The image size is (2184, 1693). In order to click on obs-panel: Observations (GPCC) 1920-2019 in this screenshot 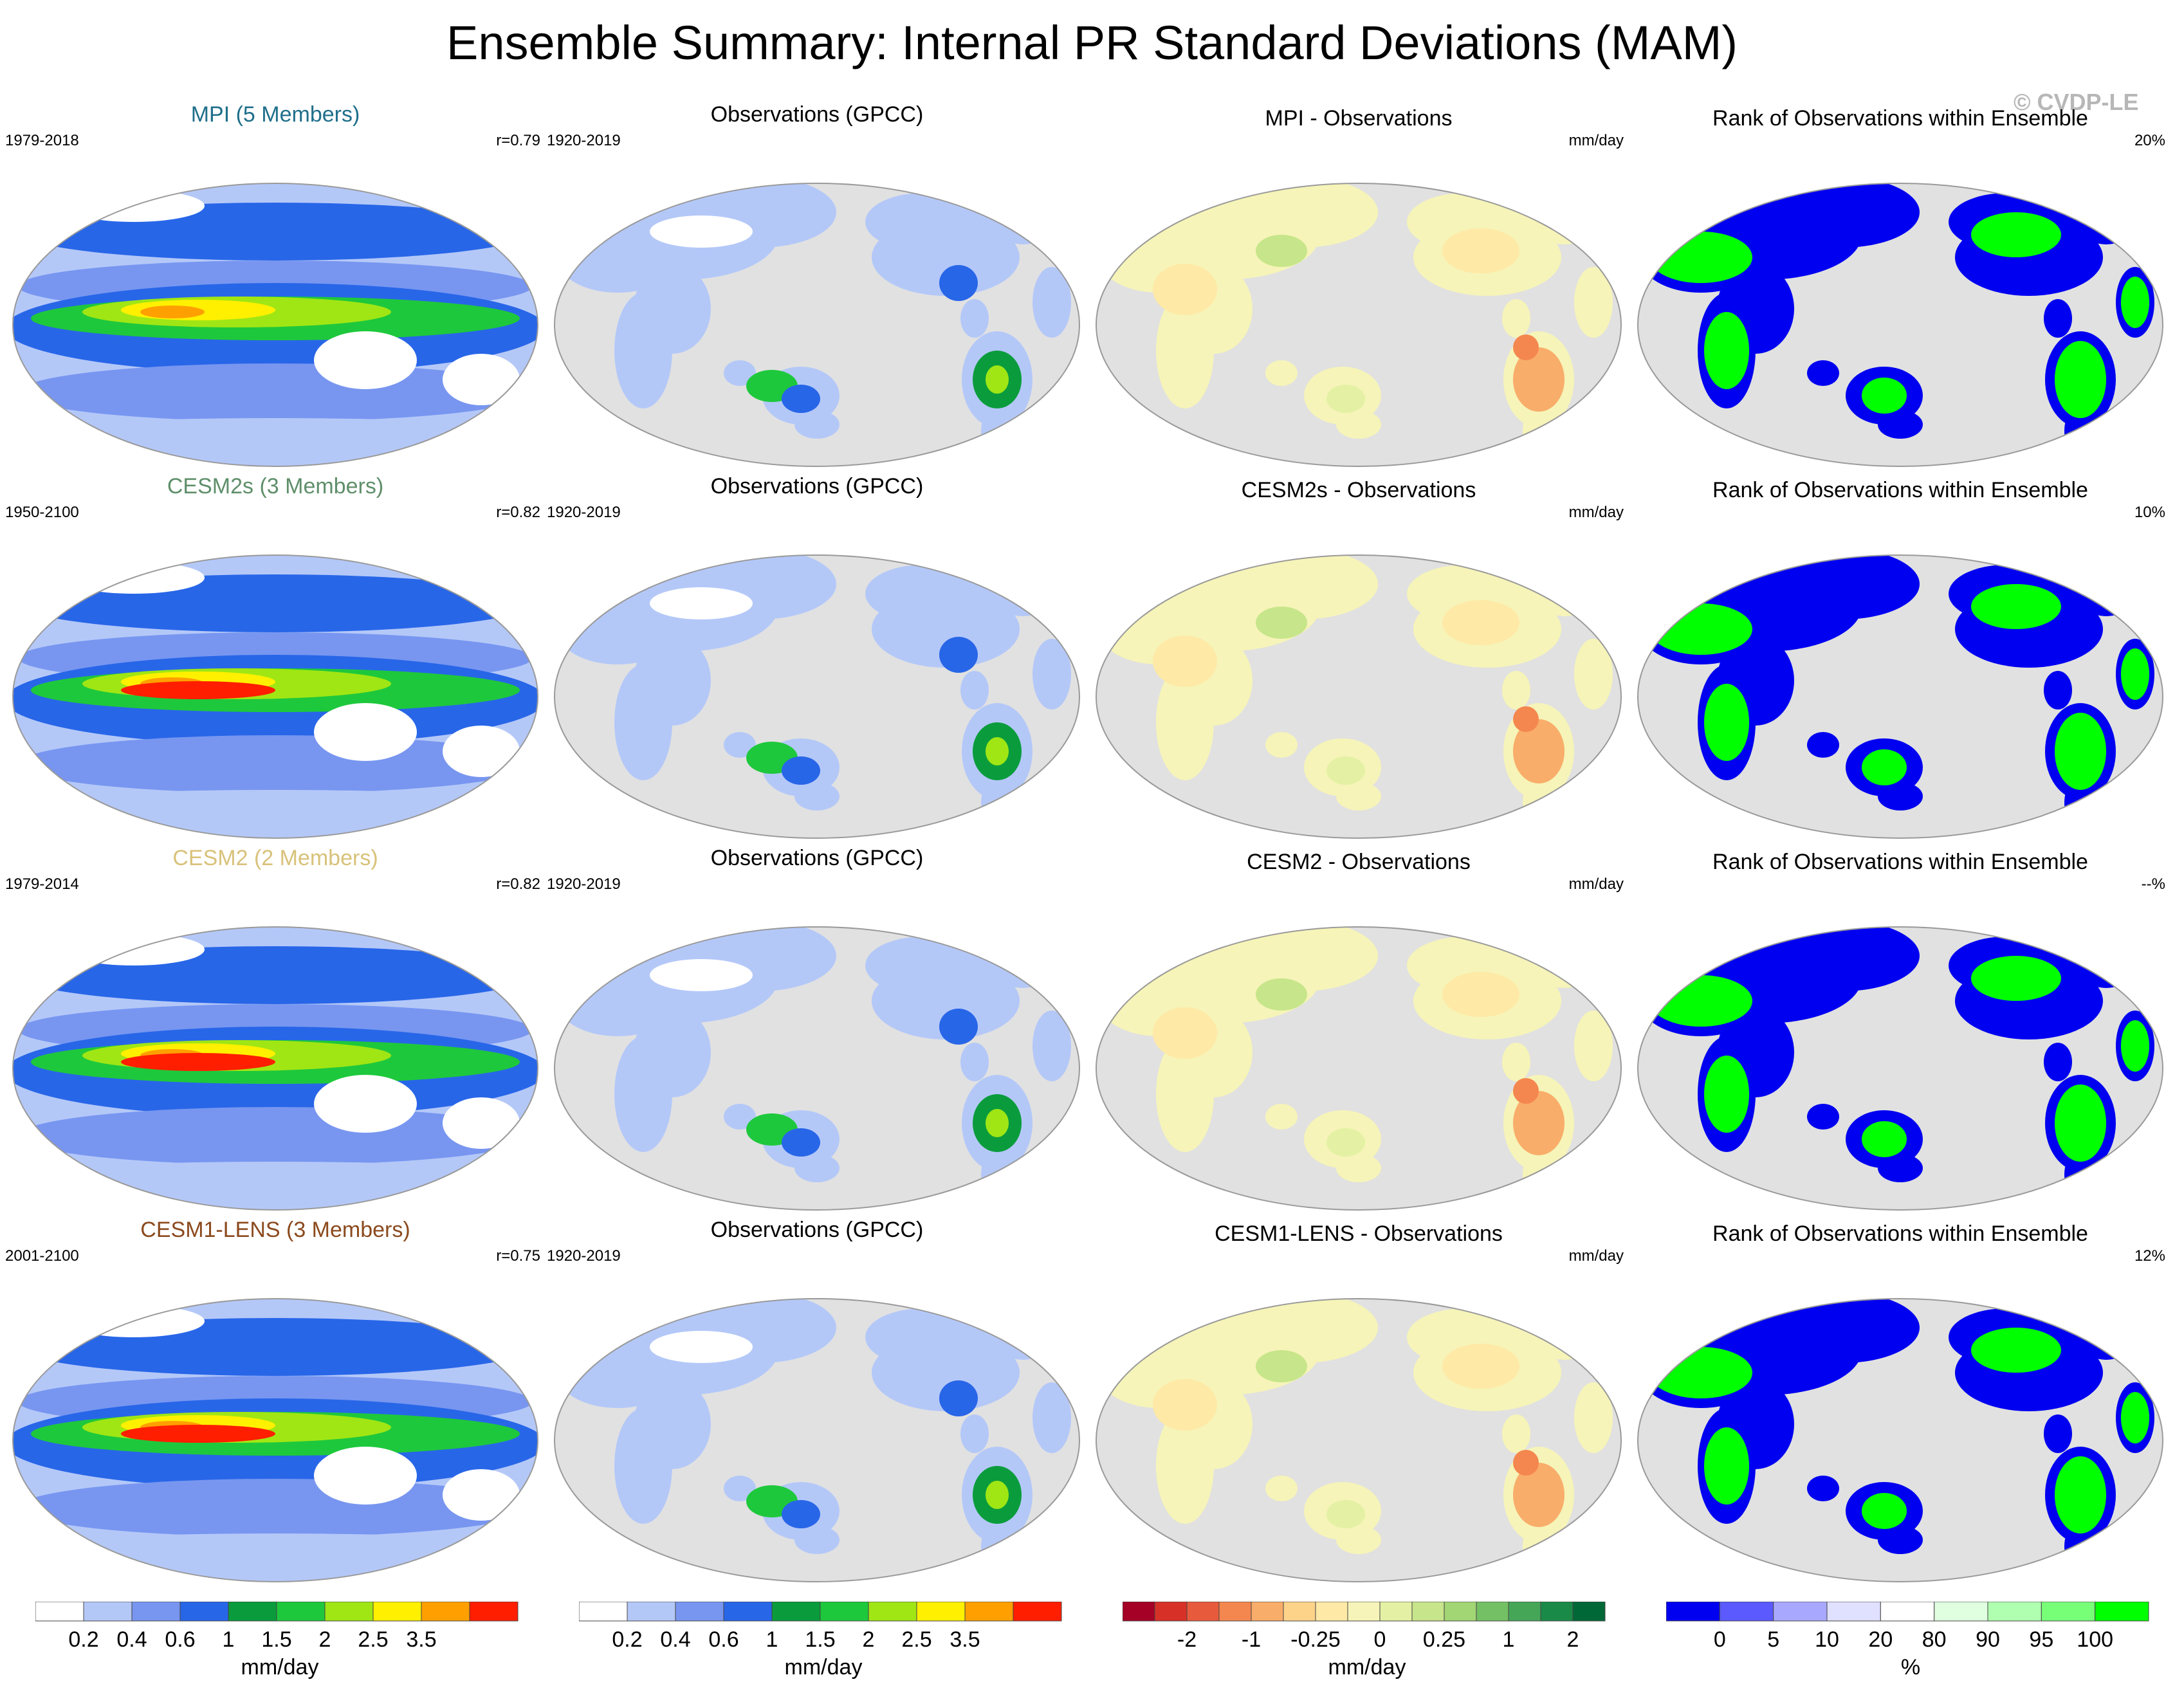, I will do `click(817, 1025)`.